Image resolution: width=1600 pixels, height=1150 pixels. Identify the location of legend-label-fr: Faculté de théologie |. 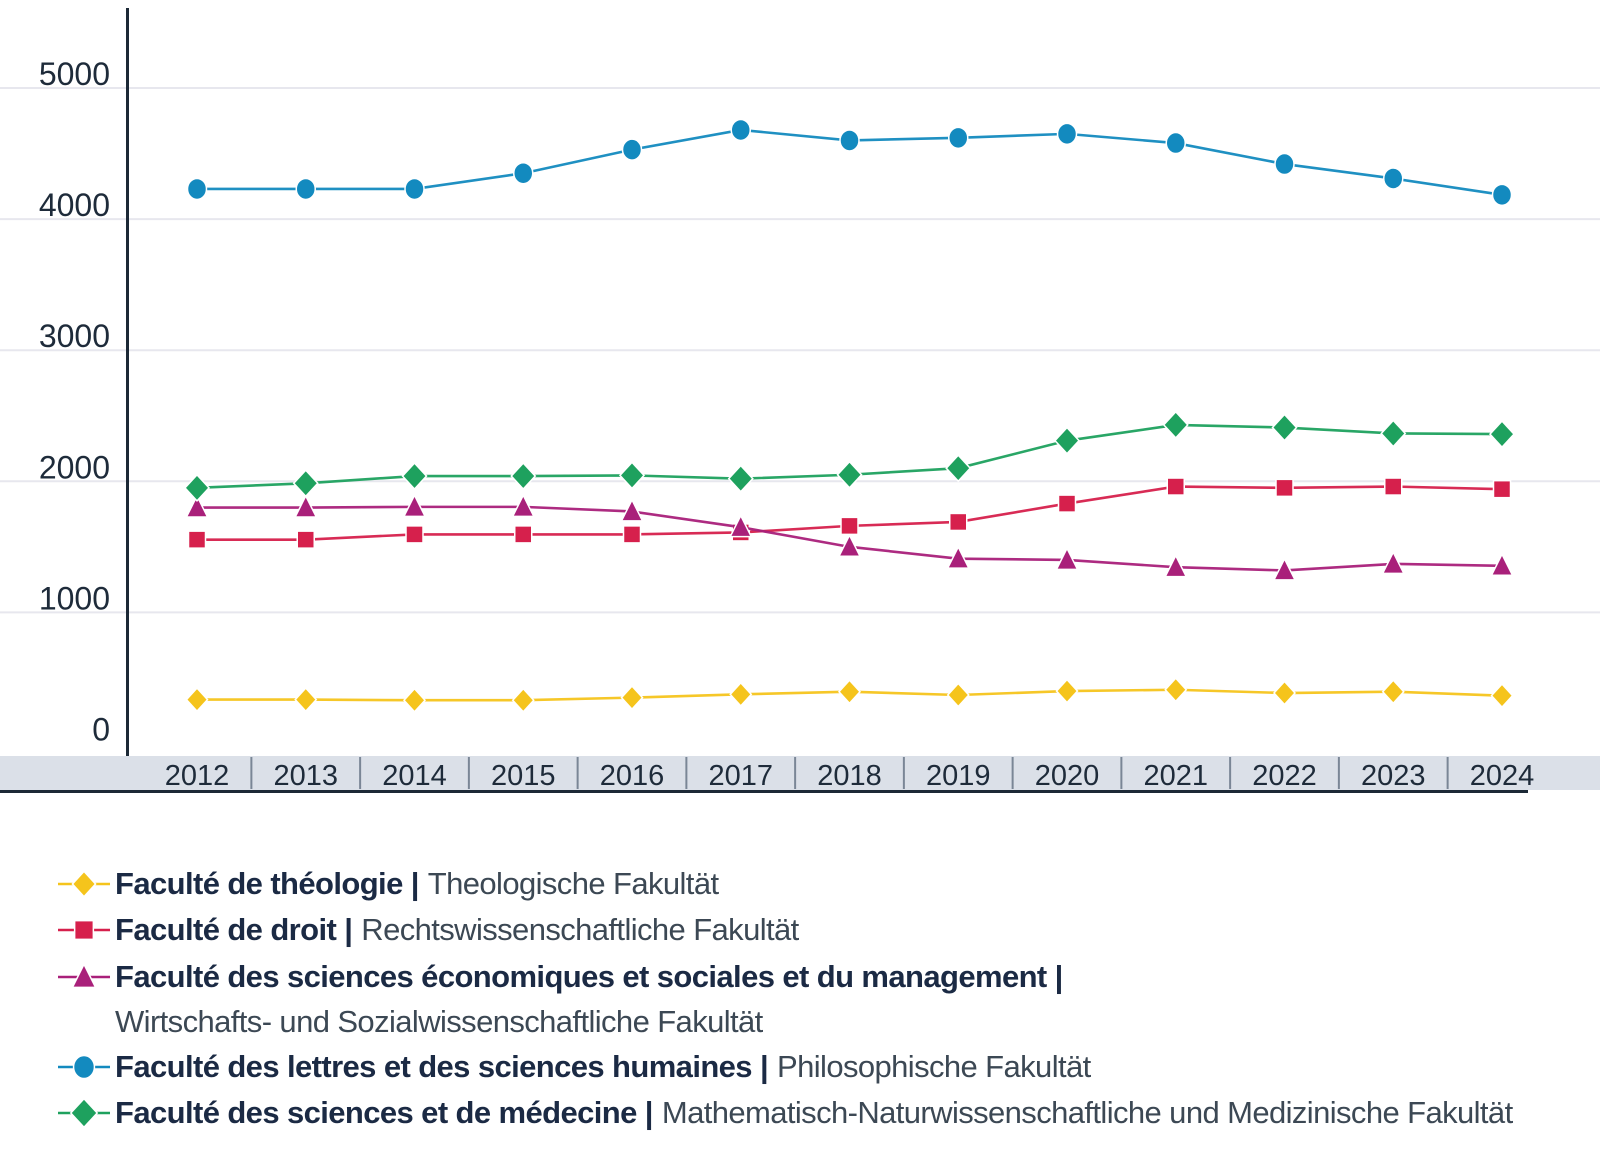
(267, 883).